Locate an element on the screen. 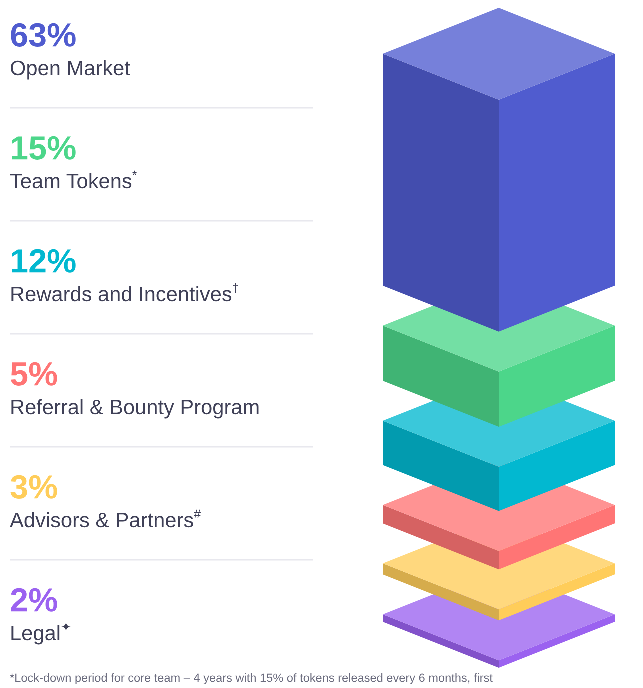 This screenshot has width=643, height=688. data-label: 63% is located at coordinates (43, 35).